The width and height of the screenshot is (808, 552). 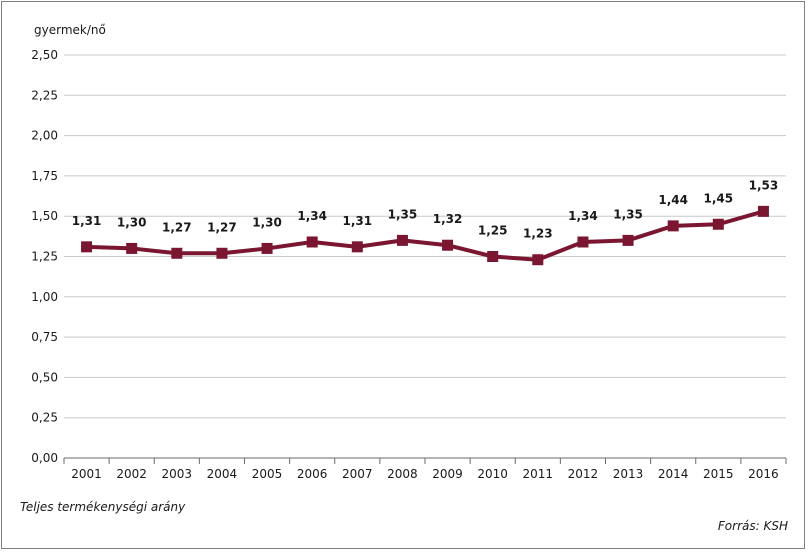 What do you see at coordinates (267, 474) in the screenshot?
I see `x-tick-label: 2005` at bounding box center [267, 474].